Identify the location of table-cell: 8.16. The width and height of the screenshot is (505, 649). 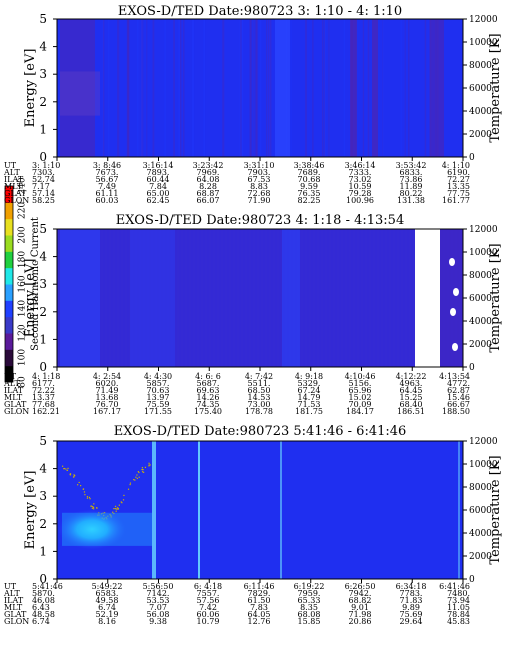
(107, 621).